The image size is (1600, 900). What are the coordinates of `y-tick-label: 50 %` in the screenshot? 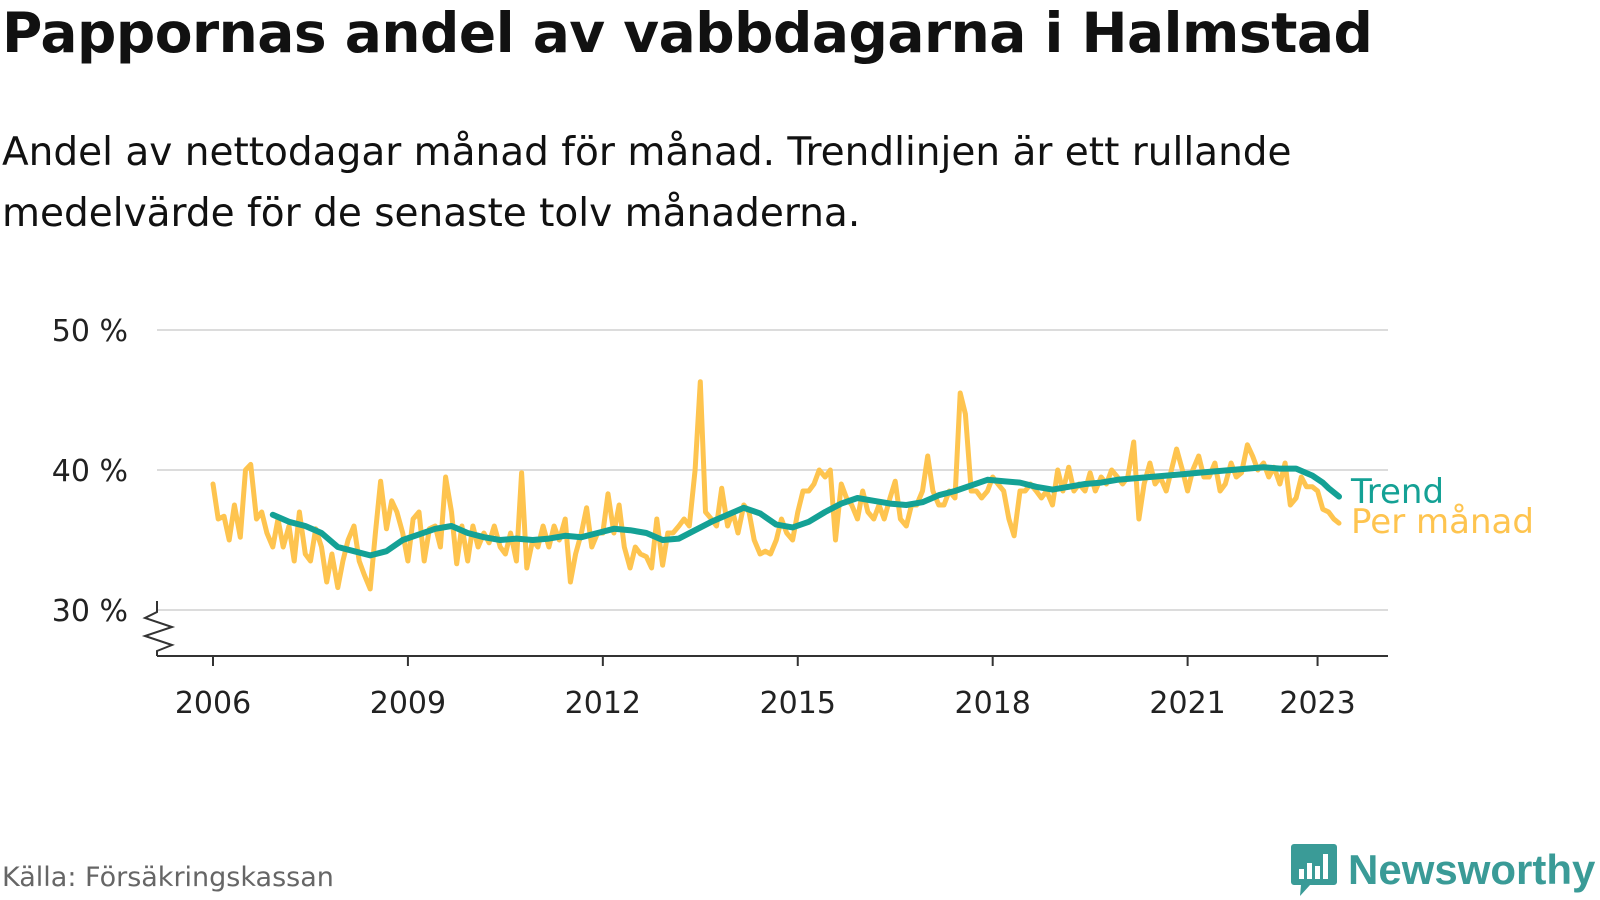 It's located at (90, 331).